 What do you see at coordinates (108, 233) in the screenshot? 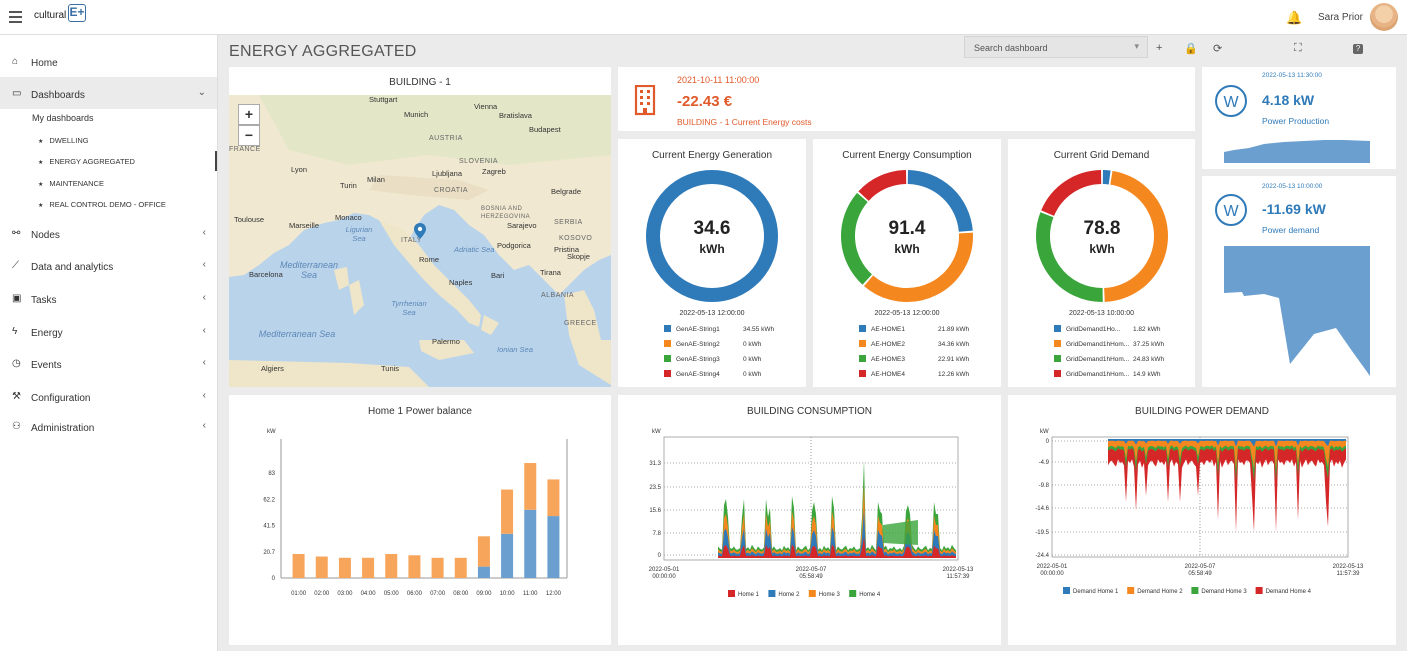
I see `sidebar-item-nodes: ⚯ Nodes ‹` at bounding box center [108, 233].